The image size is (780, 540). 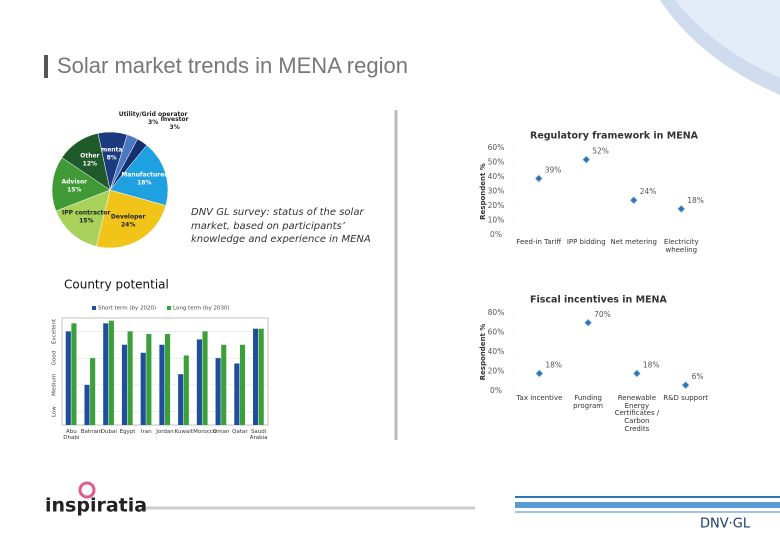 What do you see at coordinates (116, 285) in the screenshot?
I see `chart-title: Country potential` at bounding box center [116, 285].